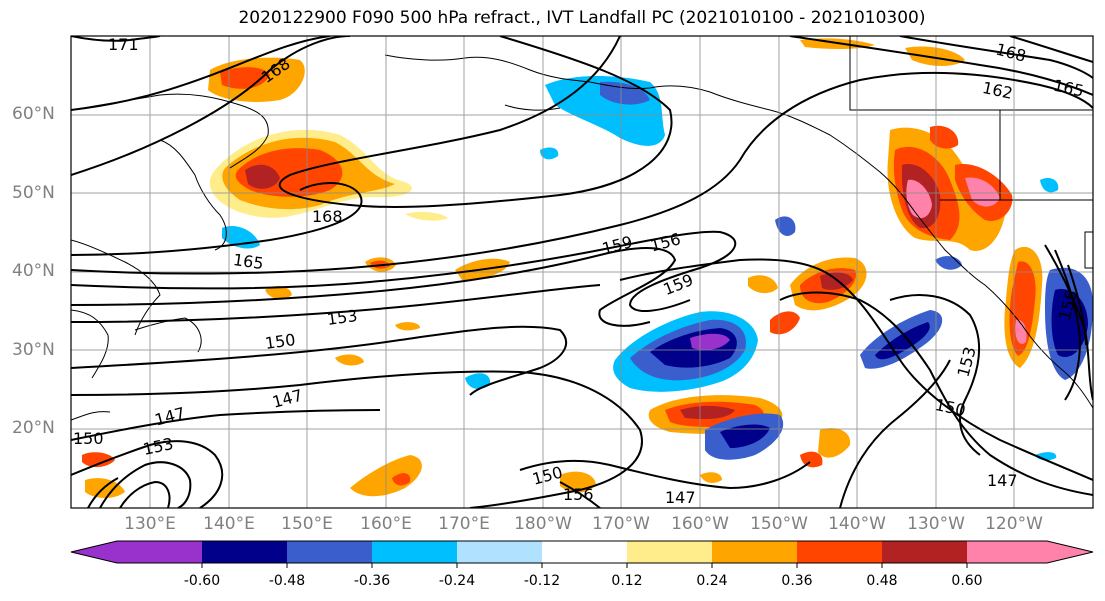 The height and width of the screenshot is (601, 1105). What do you see at coordinates (372, 581) in the screenshot?
I see `colorbar-tick-label: -0.36` at bounding box center [372, 581].